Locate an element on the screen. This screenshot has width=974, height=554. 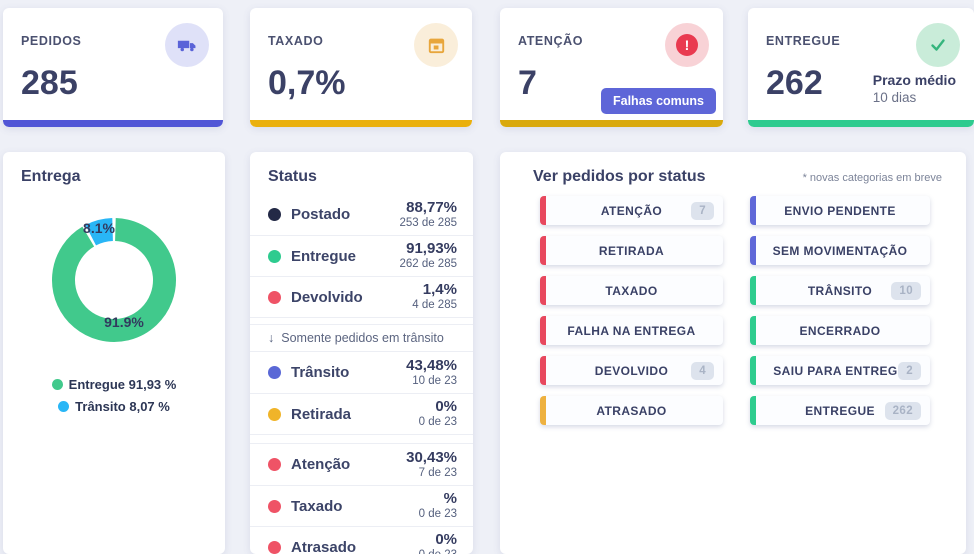
button-label: ATENÇÃO is located at coordinates (631, 210).